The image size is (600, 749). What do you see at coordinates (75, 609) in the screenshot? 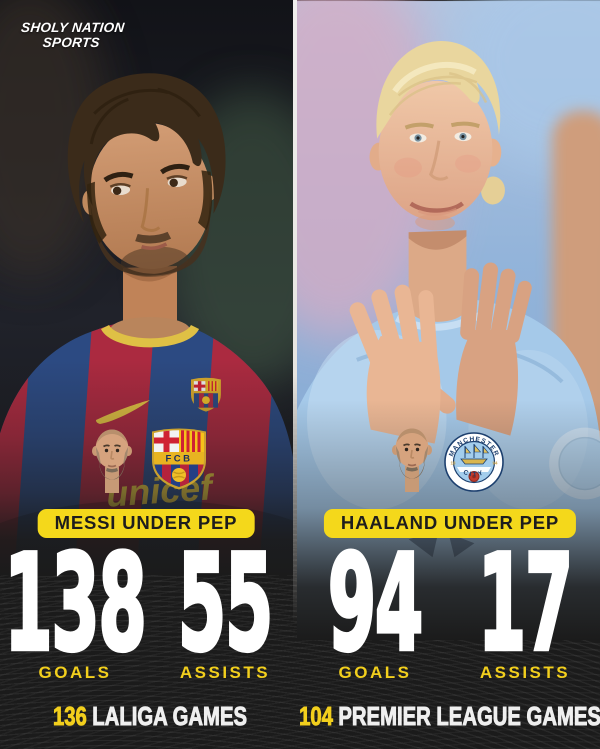
I see `messi-goals-stat: 138 GOALS` at bounding box center [75, 609].